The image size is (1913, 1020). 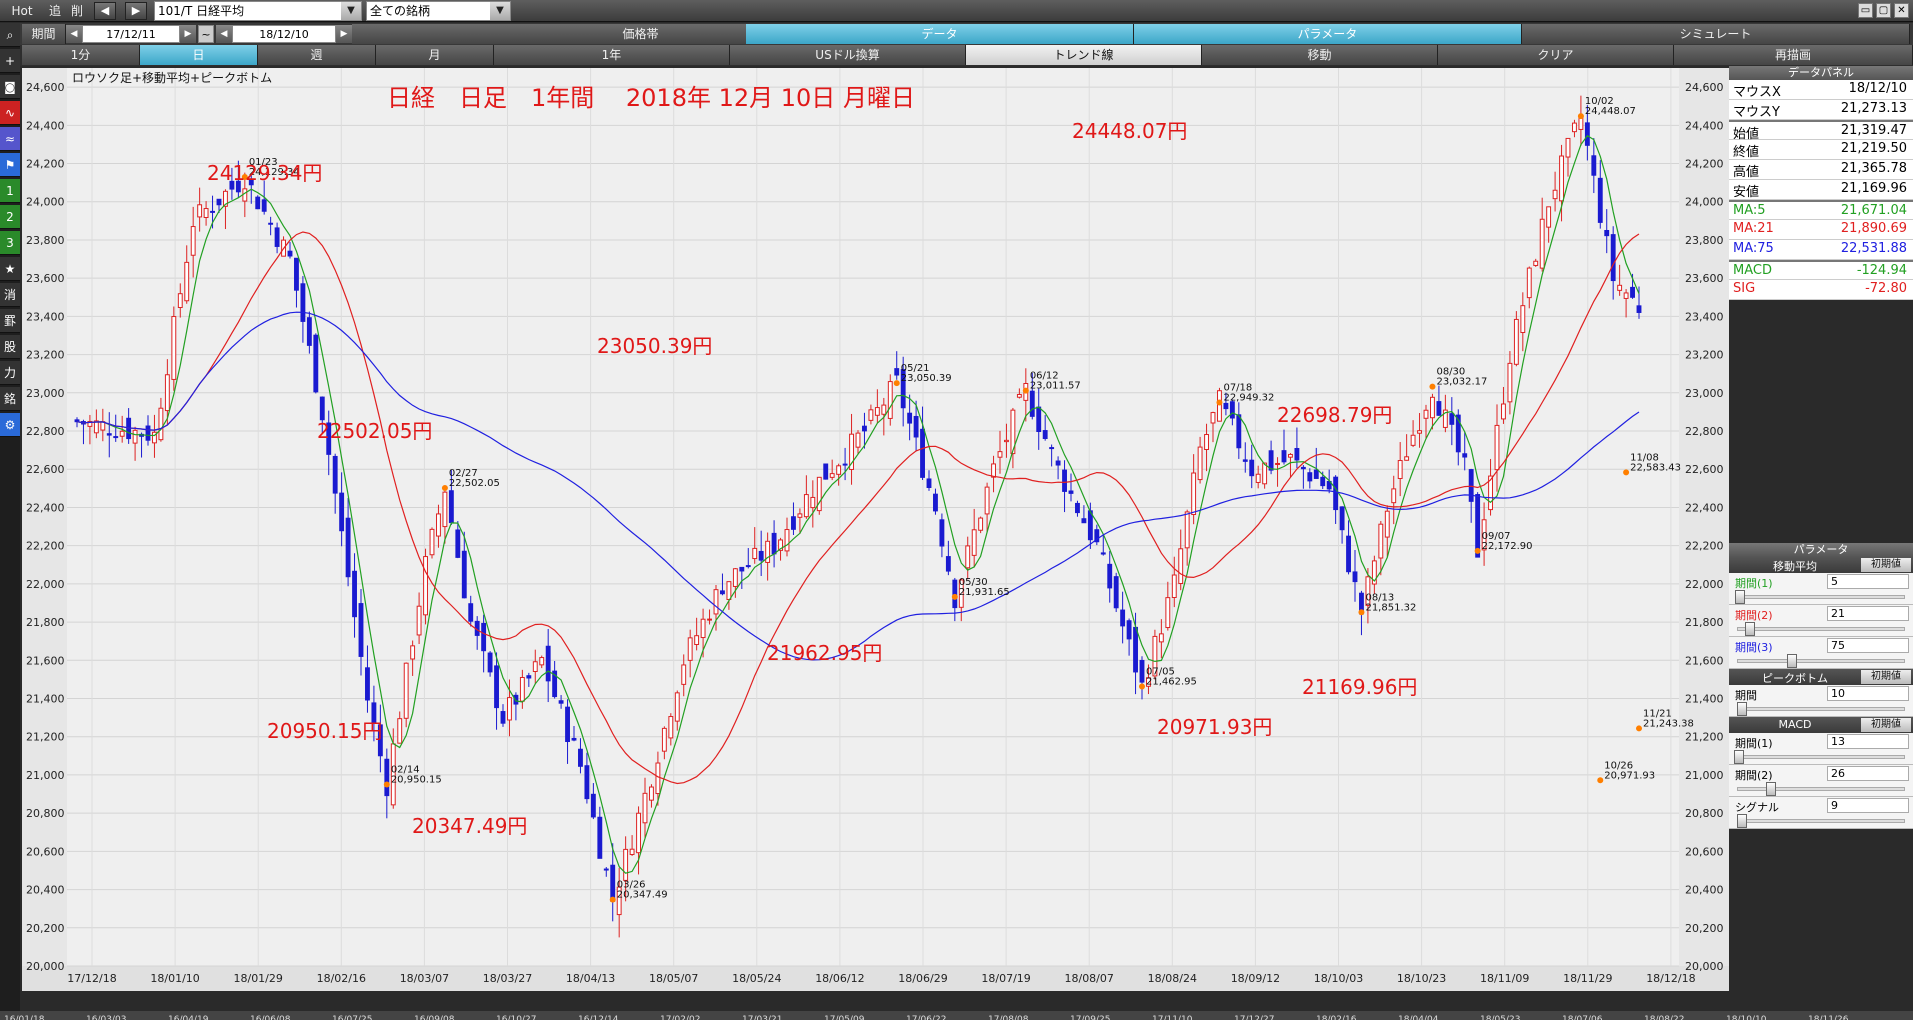 I want to click on next-symbol-button: ▶, so click(x=136, y=11).